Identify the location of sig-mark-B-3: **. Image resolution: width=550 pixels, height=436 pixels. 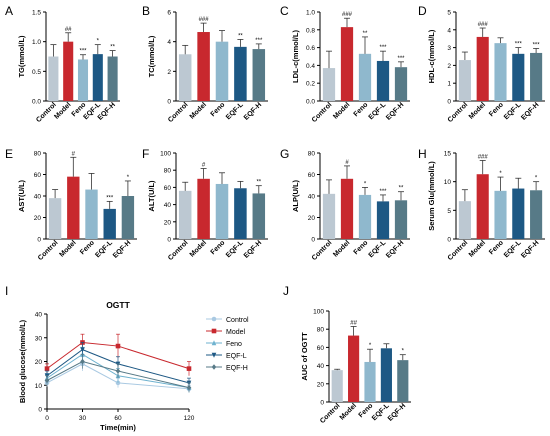
(240, 36).